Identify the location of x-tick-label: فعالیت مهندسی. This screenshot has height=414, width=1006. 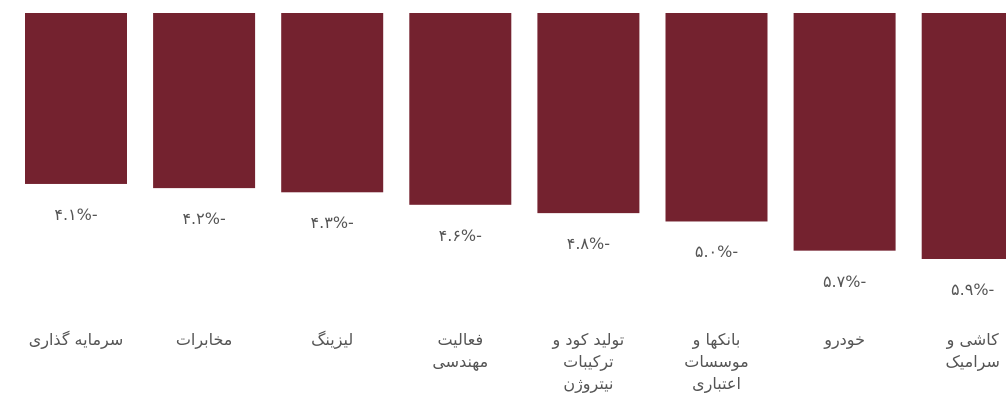
(460, 350).